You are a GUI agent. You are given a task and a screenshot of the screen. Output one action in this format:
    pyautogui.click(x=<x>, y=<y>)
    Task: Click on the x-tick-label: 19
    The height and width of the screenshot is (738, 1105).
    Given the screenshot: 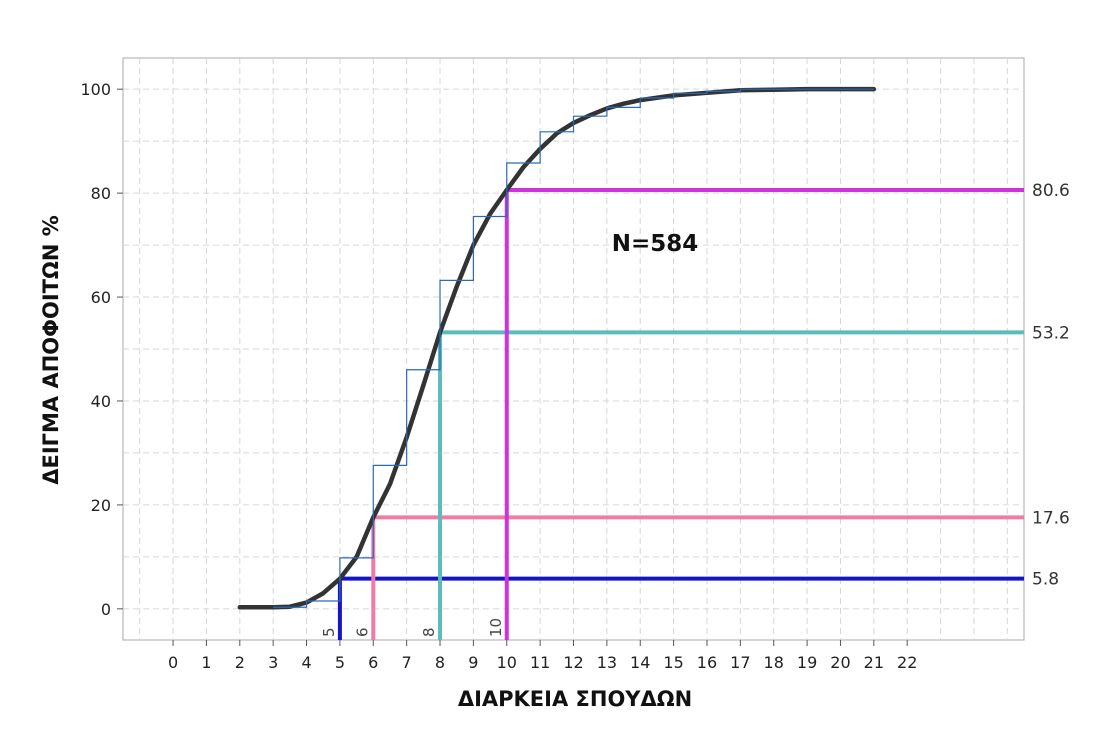 What is the action you would take?
    pyautogui.click(x=807, y=662)
    